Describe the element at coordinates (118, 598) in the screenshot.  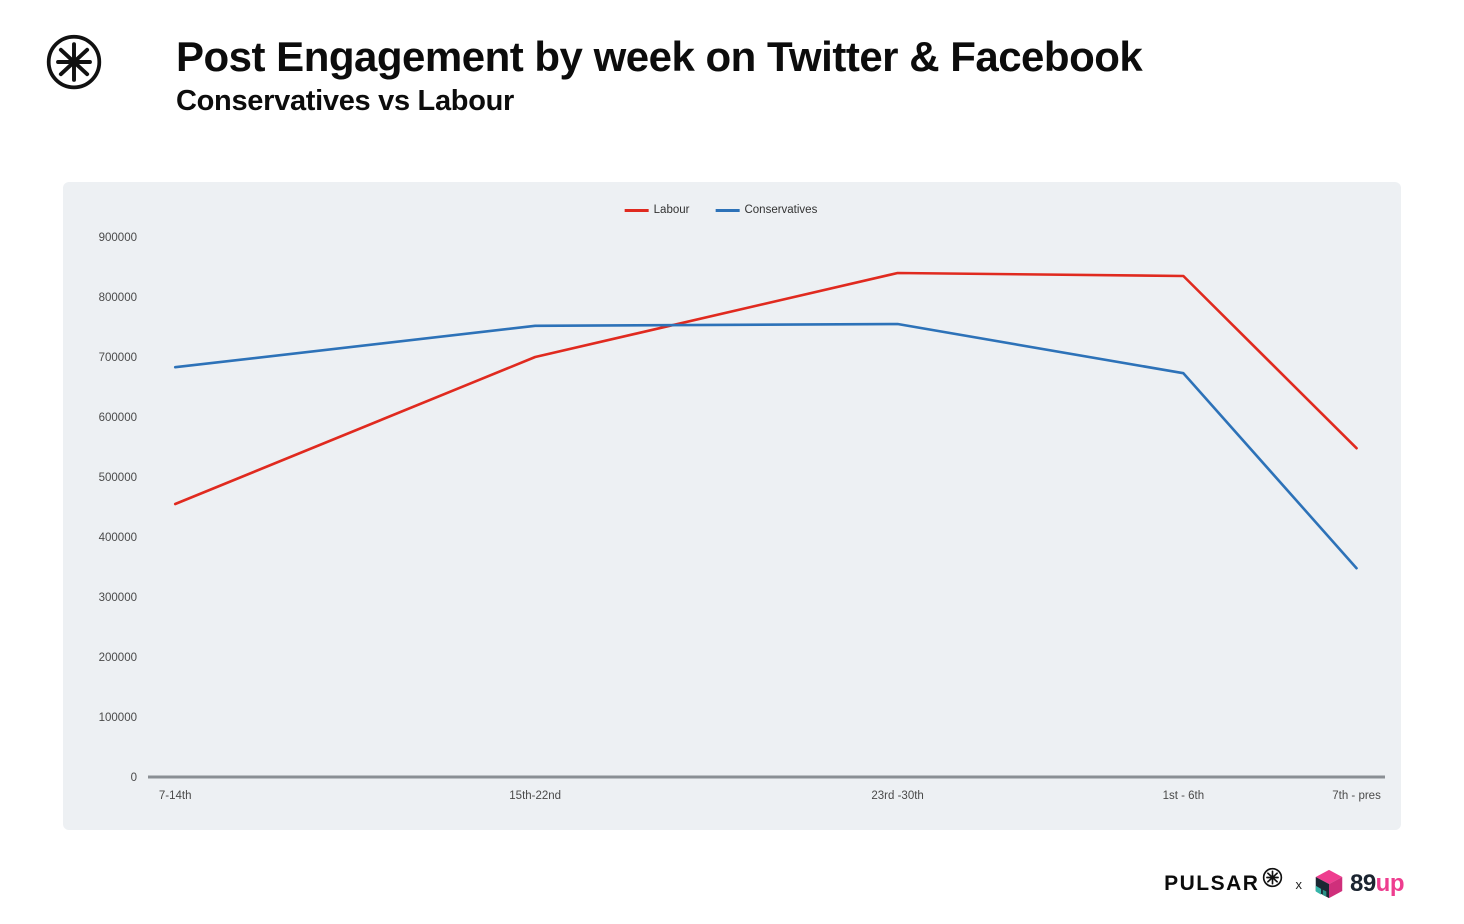
I see `y-tick-label: 300000` at that location.